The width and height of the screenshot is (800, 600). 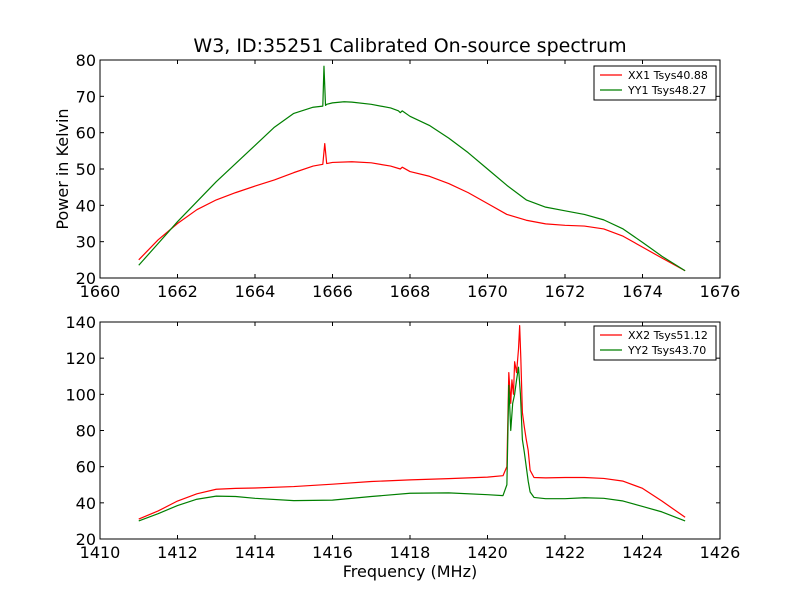 What do you see at coordinates (410, 571) in the screenshot?
I see `x-axis-label: Frequency (MHz)` at bounding box center [410, 571].